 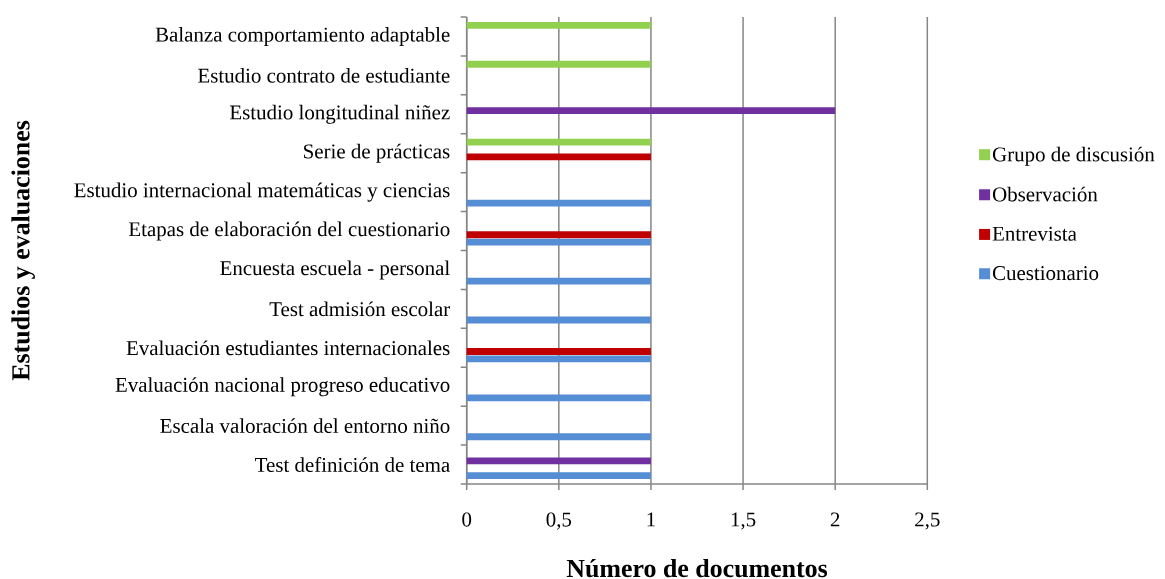 I want to click on y-tick-label: Serie de prácticas, so click(x=377, y=153).